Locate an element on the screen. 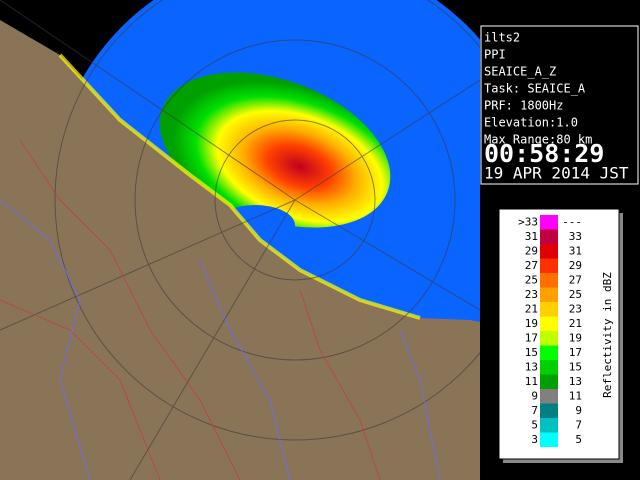 The height and width of the screenshot is (480, 640). legend-low: 19 is located at coordinates (531, 323).